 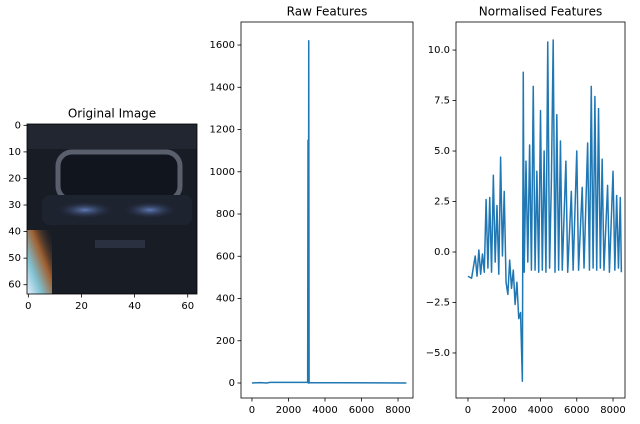 I want to click on y-tick-label: 50, so click(x=14, y=258).